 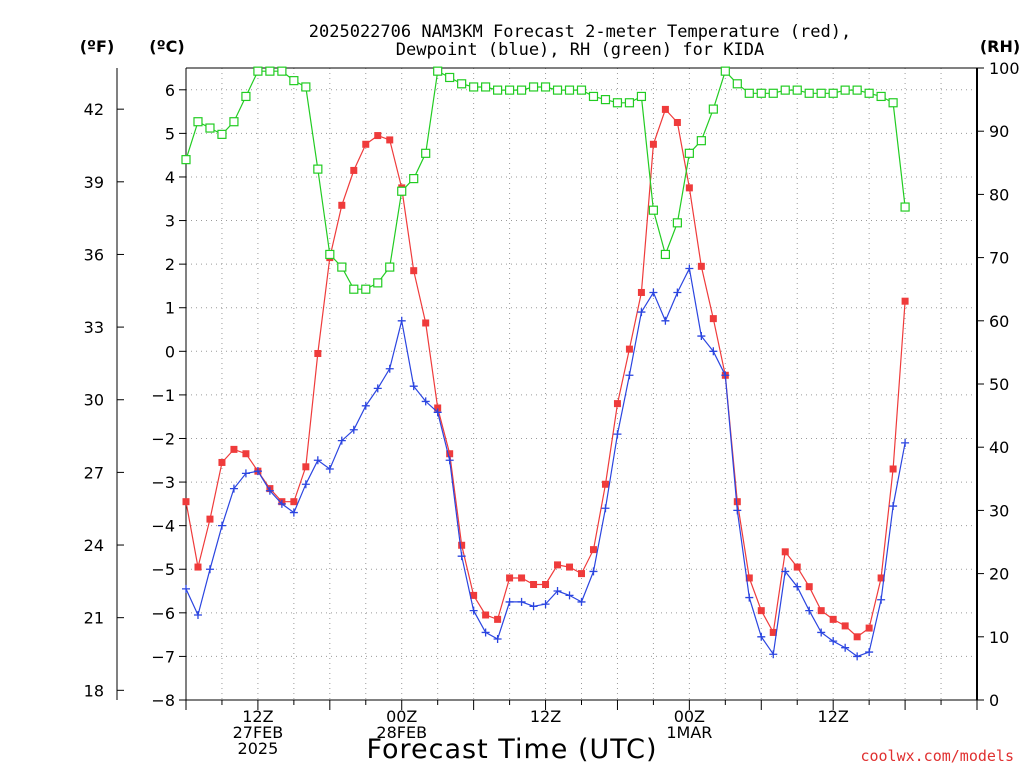 I want to click on rh-tick-label: 40, so click(x=999, y=447).